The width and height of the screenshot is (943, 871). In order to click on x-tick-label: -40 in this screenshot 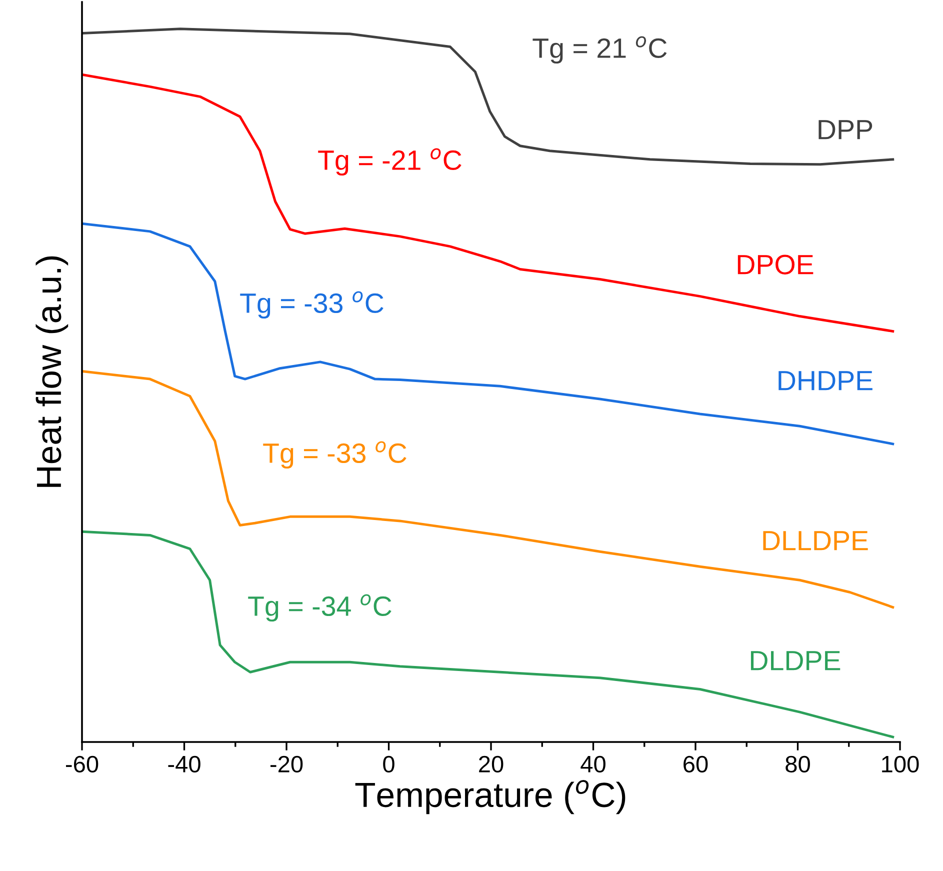, I will do `click(184, 764)`.